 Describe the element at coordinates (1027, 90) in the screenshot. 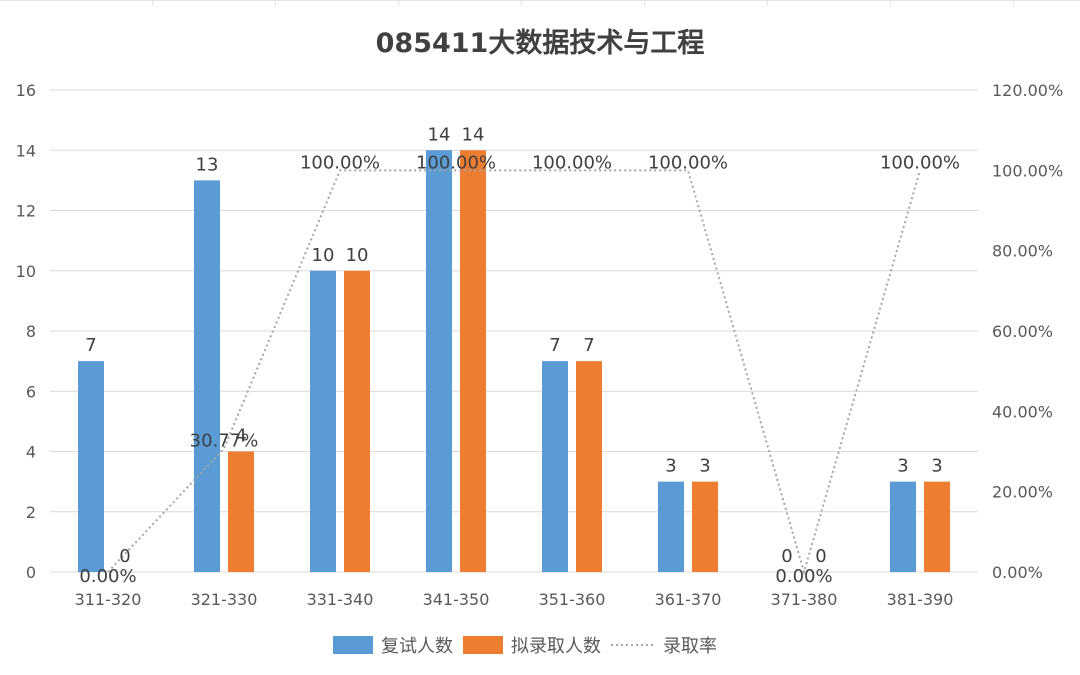

I see `y-right-tick-label: 120.00%` at that location.